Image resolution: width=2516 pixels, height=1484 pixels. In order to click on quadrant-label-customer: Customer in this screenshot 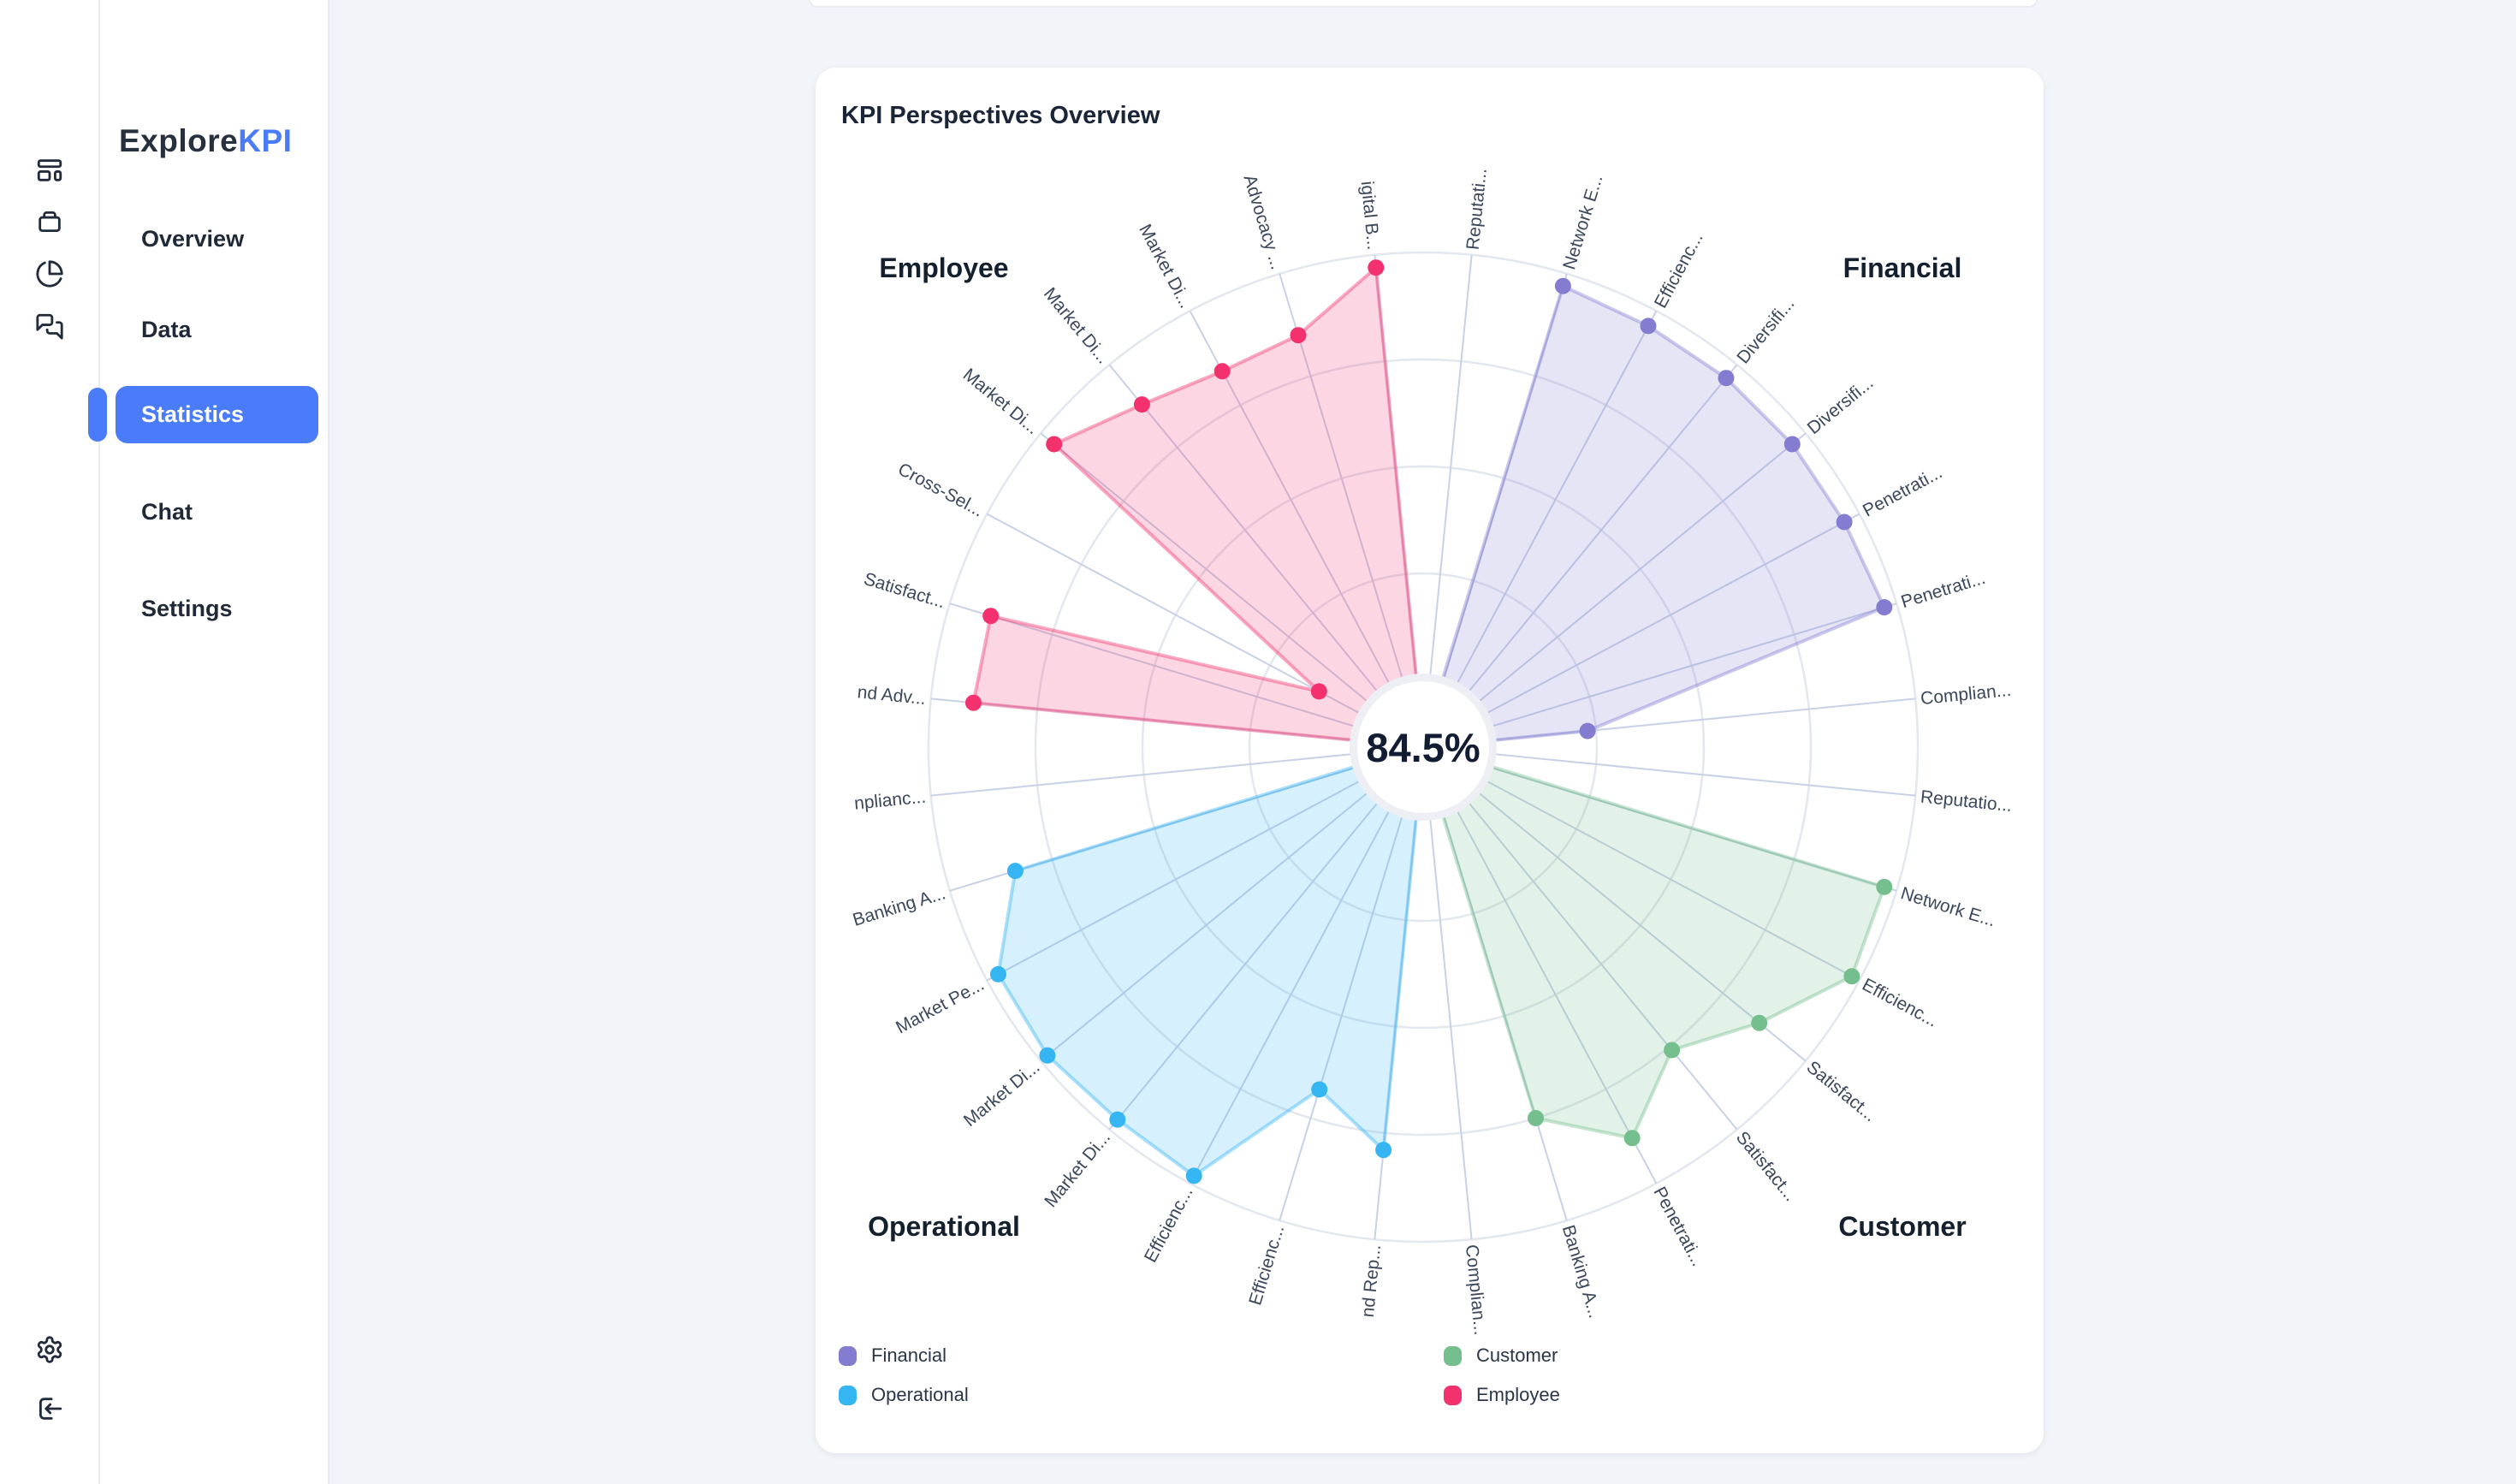, I will do `click(1902, 1226)`.